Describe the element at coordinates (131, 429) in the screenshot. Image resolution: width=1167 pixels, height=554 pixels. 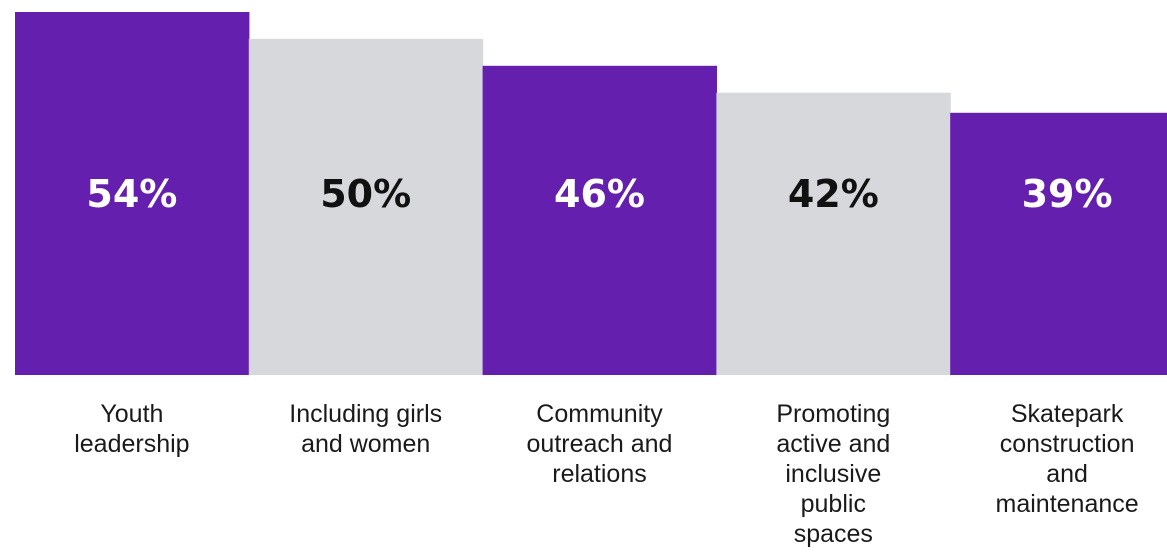
I see `category-label: Youth leadership` at that location.